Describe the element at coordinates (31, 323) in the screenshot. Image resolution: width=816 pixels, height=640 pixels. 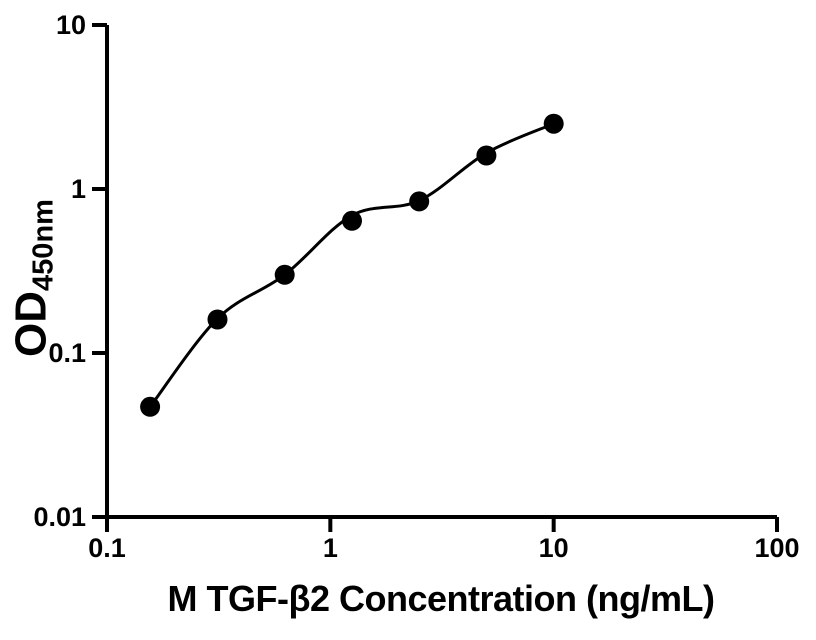
I see `y-axis-title-main: OD` at that location.